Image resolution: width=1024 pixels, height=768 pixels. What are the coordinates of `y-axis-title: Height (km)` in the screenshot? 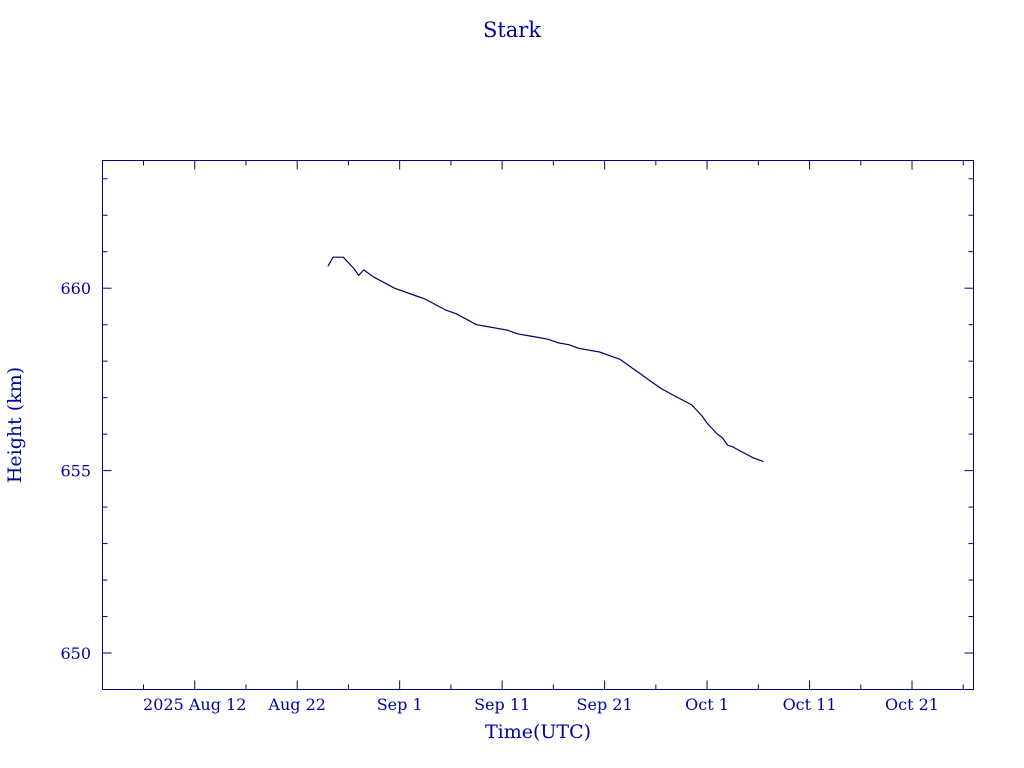 It's located at (15, 425).